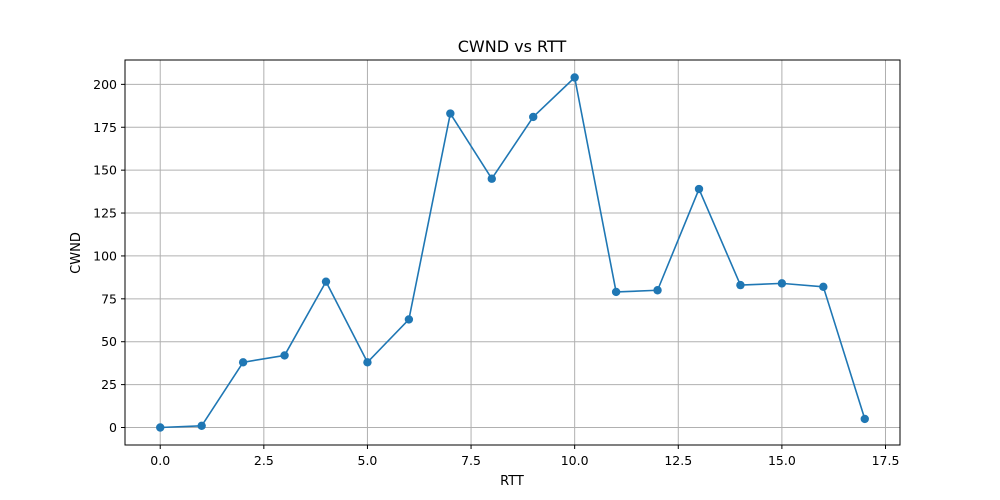 The image size is (1000, 500). Describe the element at coordinates (105, 127) in the screenshot. I see `y-tick-label: 175` at that location.